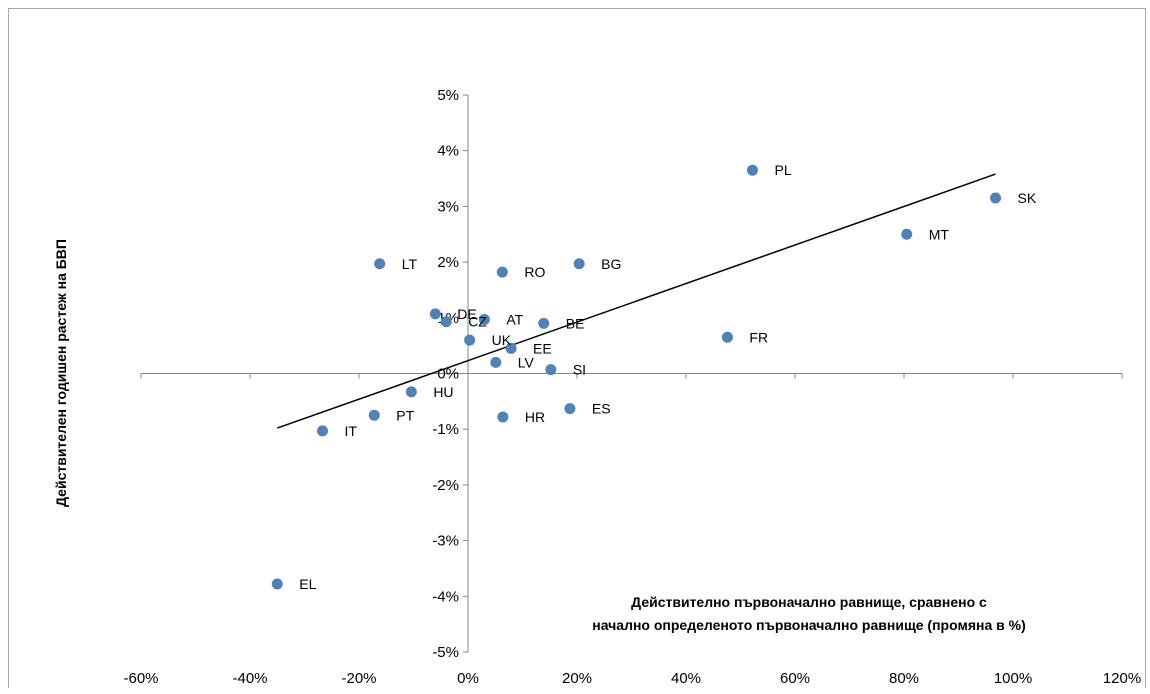 Image resolution: width=1150 pixels, height=694 pixels. What do you see at coordinates (448, 151) in the screenshot?
I see `y-tick-label: 4%` at bounding box center [448, 151].